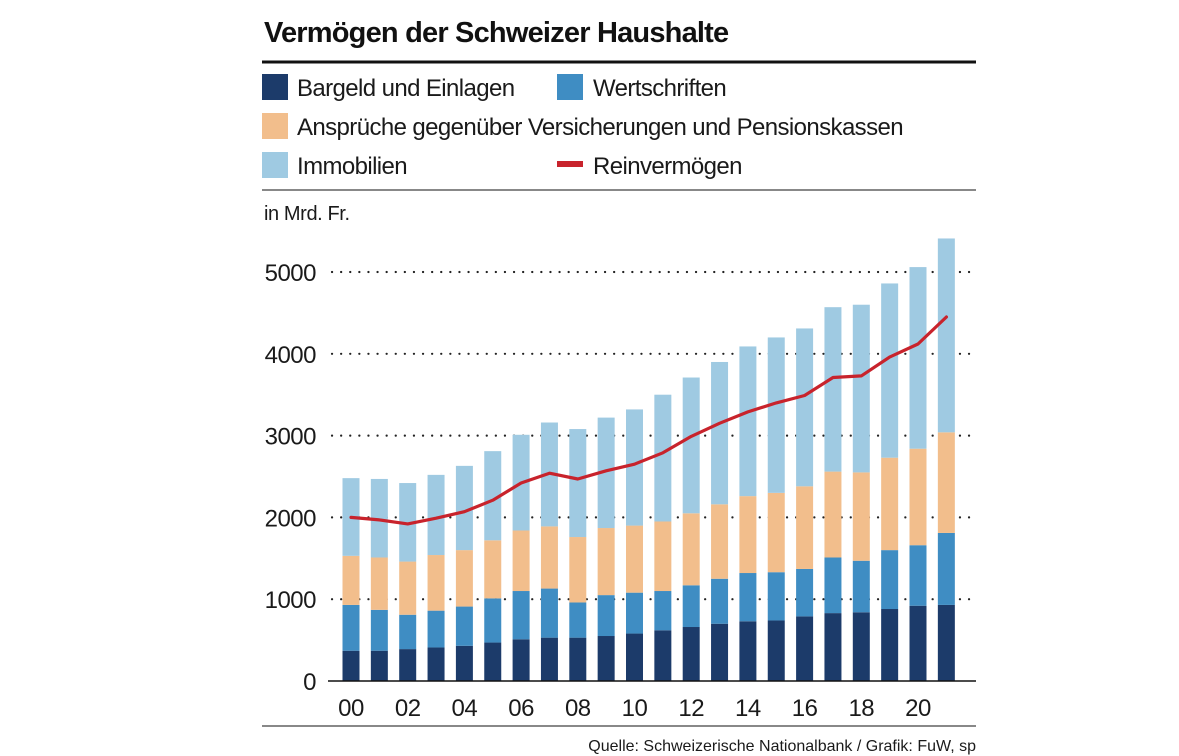 The width and height of the screenshot is (1179, 756). Describe the element at coordinates (493, 569) in the screenshot. I see `bar-segment-ansprueche-2005` at that location.